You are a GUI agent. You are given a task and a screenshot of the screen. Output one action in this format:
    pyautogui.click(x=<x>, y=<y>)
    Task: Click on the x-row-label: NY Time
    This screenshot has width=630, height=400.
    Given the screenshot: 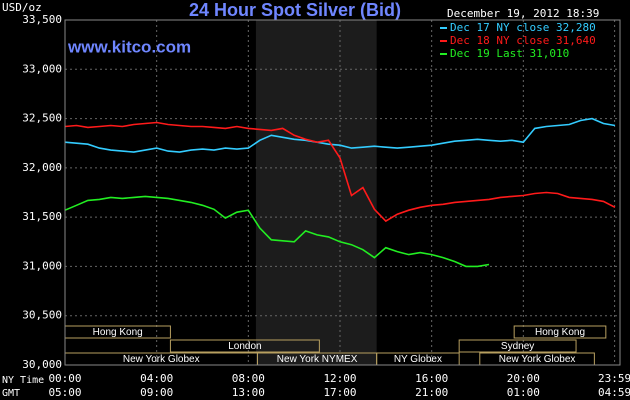 What is the action you would take?
    pyautogui.click(x=23, y=380)
    